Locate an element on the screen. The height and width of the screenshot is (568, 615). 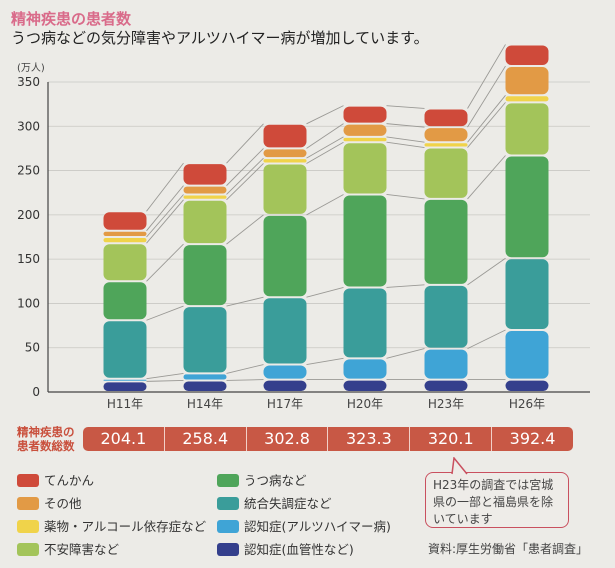
legend-label: うつ病など is located at coordinates (275, 480).